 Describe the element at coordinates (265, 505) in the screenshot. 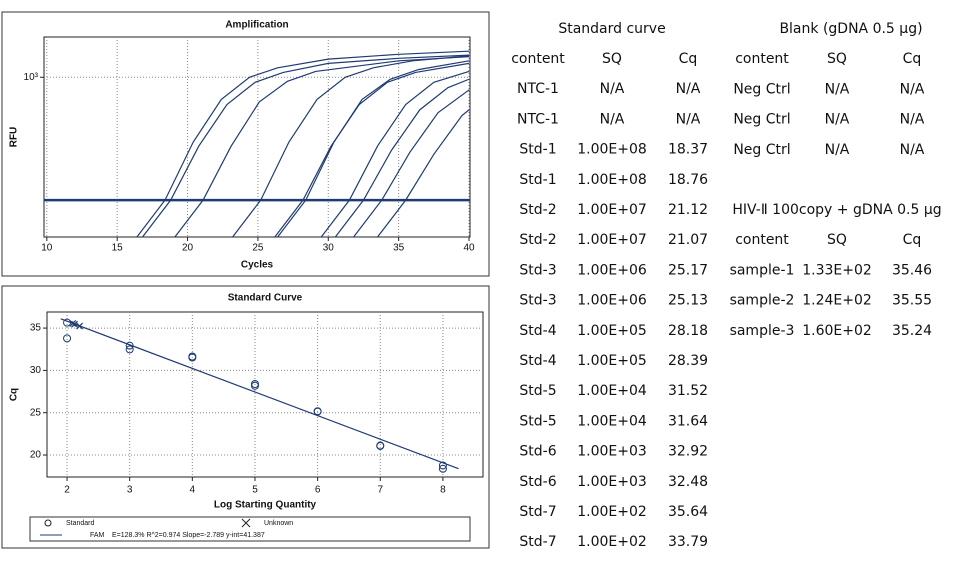

I see `x-axis-label: Log Starting Quantity` at that location.